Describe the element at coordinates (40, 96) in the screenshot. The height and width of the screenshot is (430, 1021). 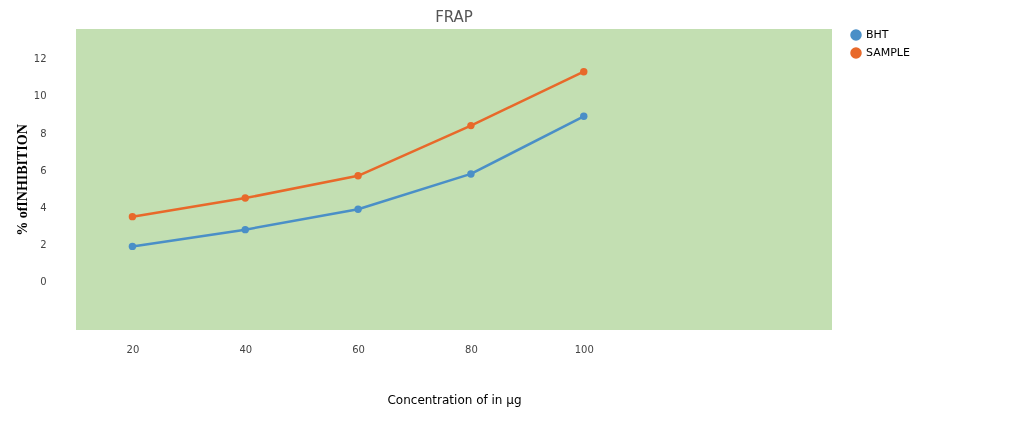
I see `y-tick-label: 10` at that location.